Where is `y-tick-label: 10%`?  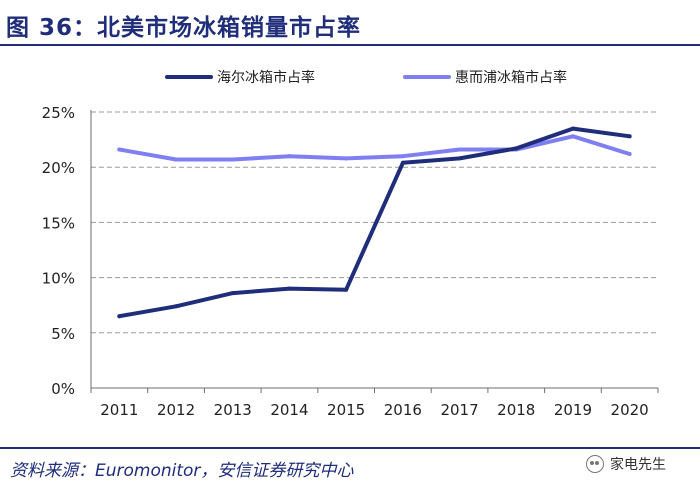
y-tick-label: 10% is located at coordinates (58, 279).